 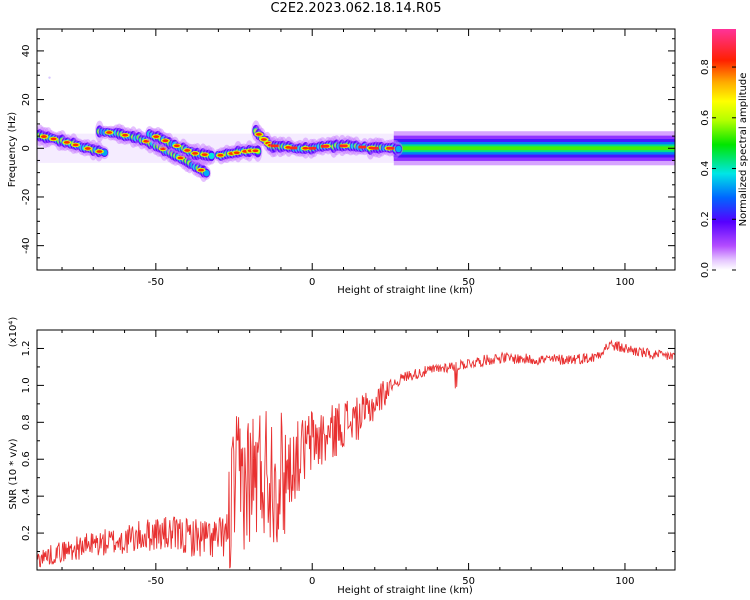 I want to click on colorbar-tick-label: 0.6, so click(x=705, y=118).